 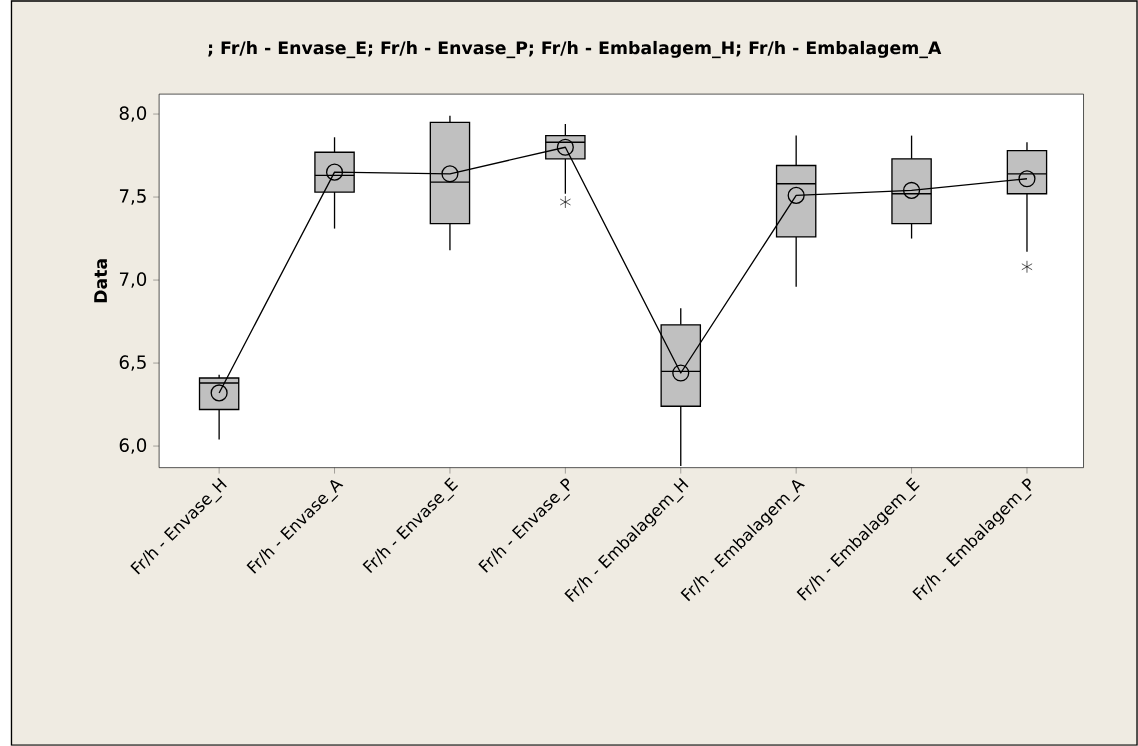 What do you see at coordinates (101, 281) in the screenshot?
I see `y-axis-title: Data` at bounding box center [101, 281].